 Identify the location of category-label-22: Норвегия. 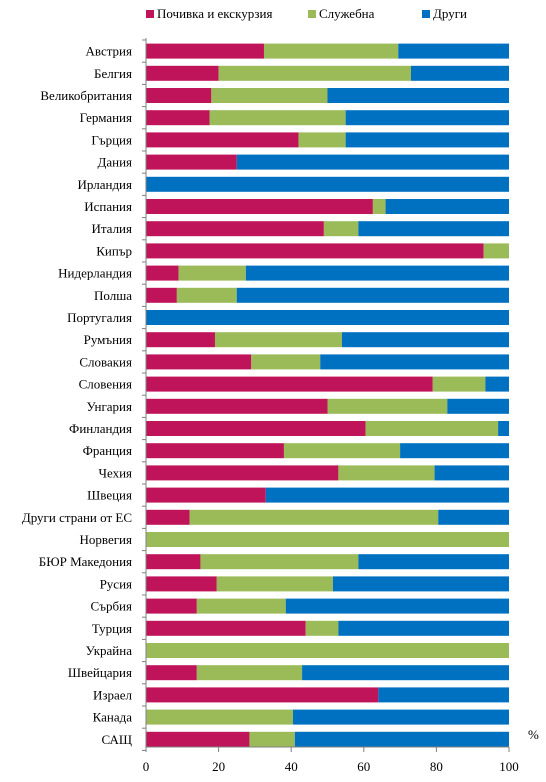
(106, 539).